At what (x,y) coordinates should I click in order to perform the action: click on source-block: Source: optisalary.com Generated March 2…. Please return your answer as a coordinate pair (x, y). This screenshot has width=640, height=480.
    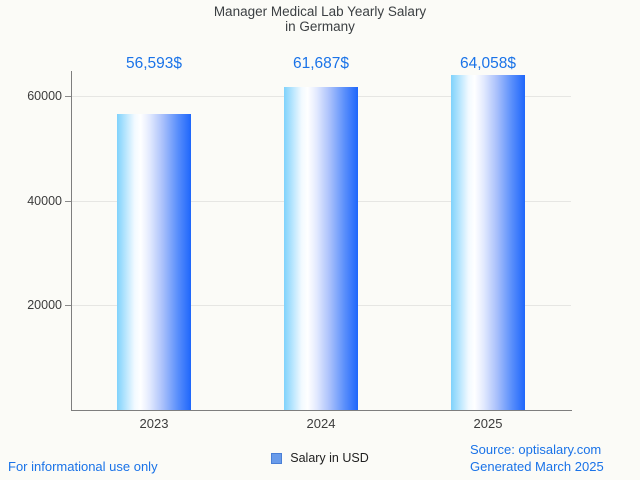
    Looking at the image, I should click on (537, 458).